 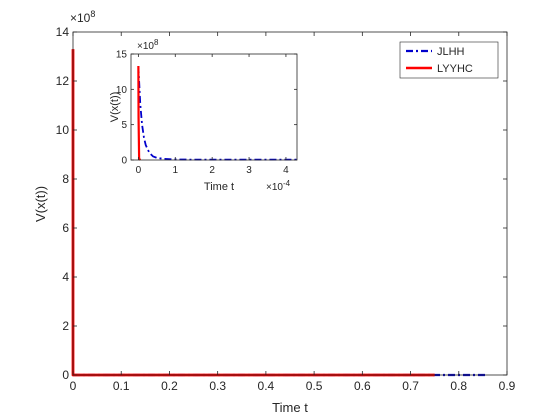 I want to click on x-tick-label: 0.8, so click(x=458, y=386).